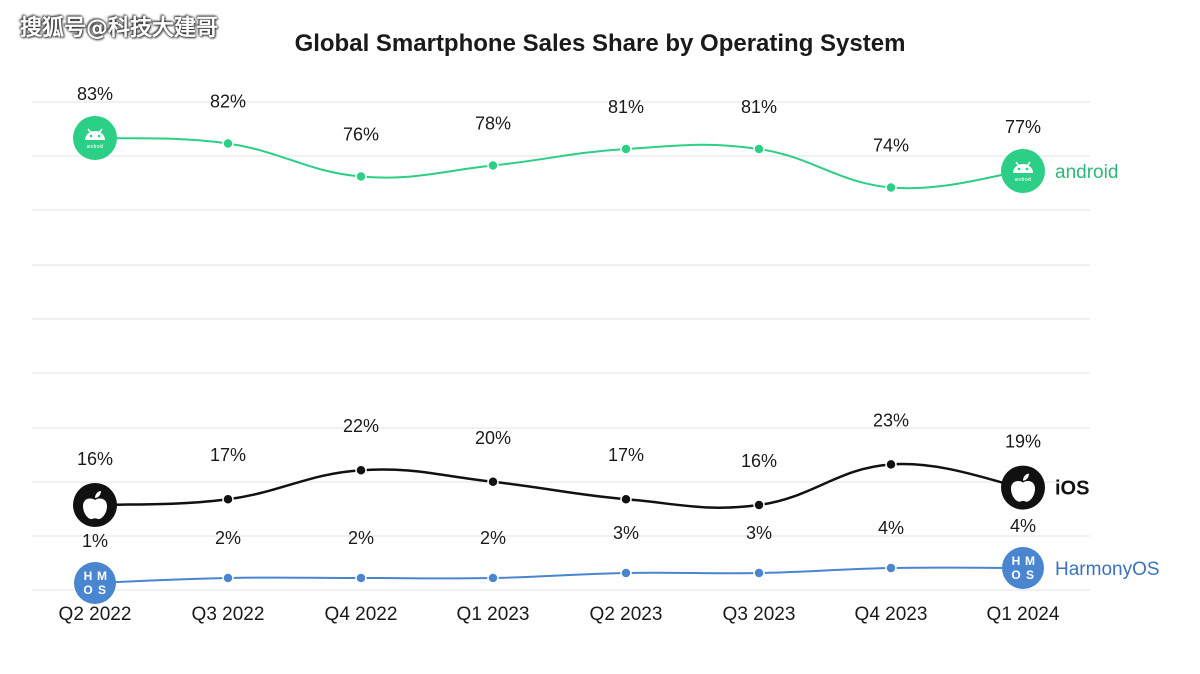 Image resolution: width=1200 pixels, height=674 pixels. I want to click on x-tick-label: Q4 2022, so click(361, 614).